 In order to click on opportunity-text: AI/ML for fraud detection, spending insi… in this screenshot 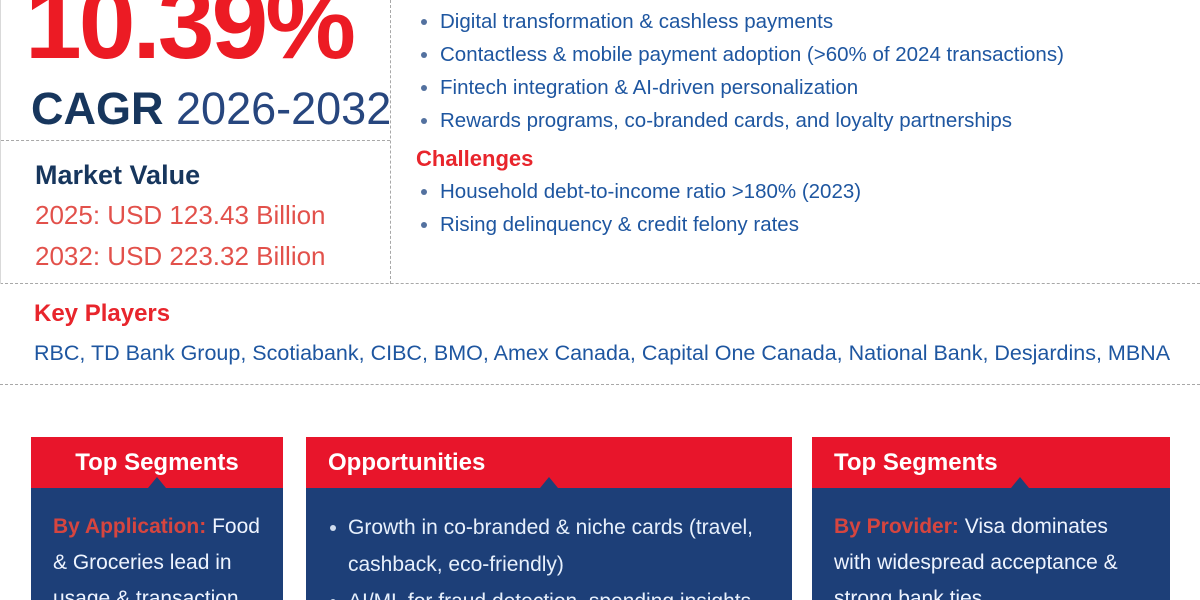, I will do `click(559, 591)`.